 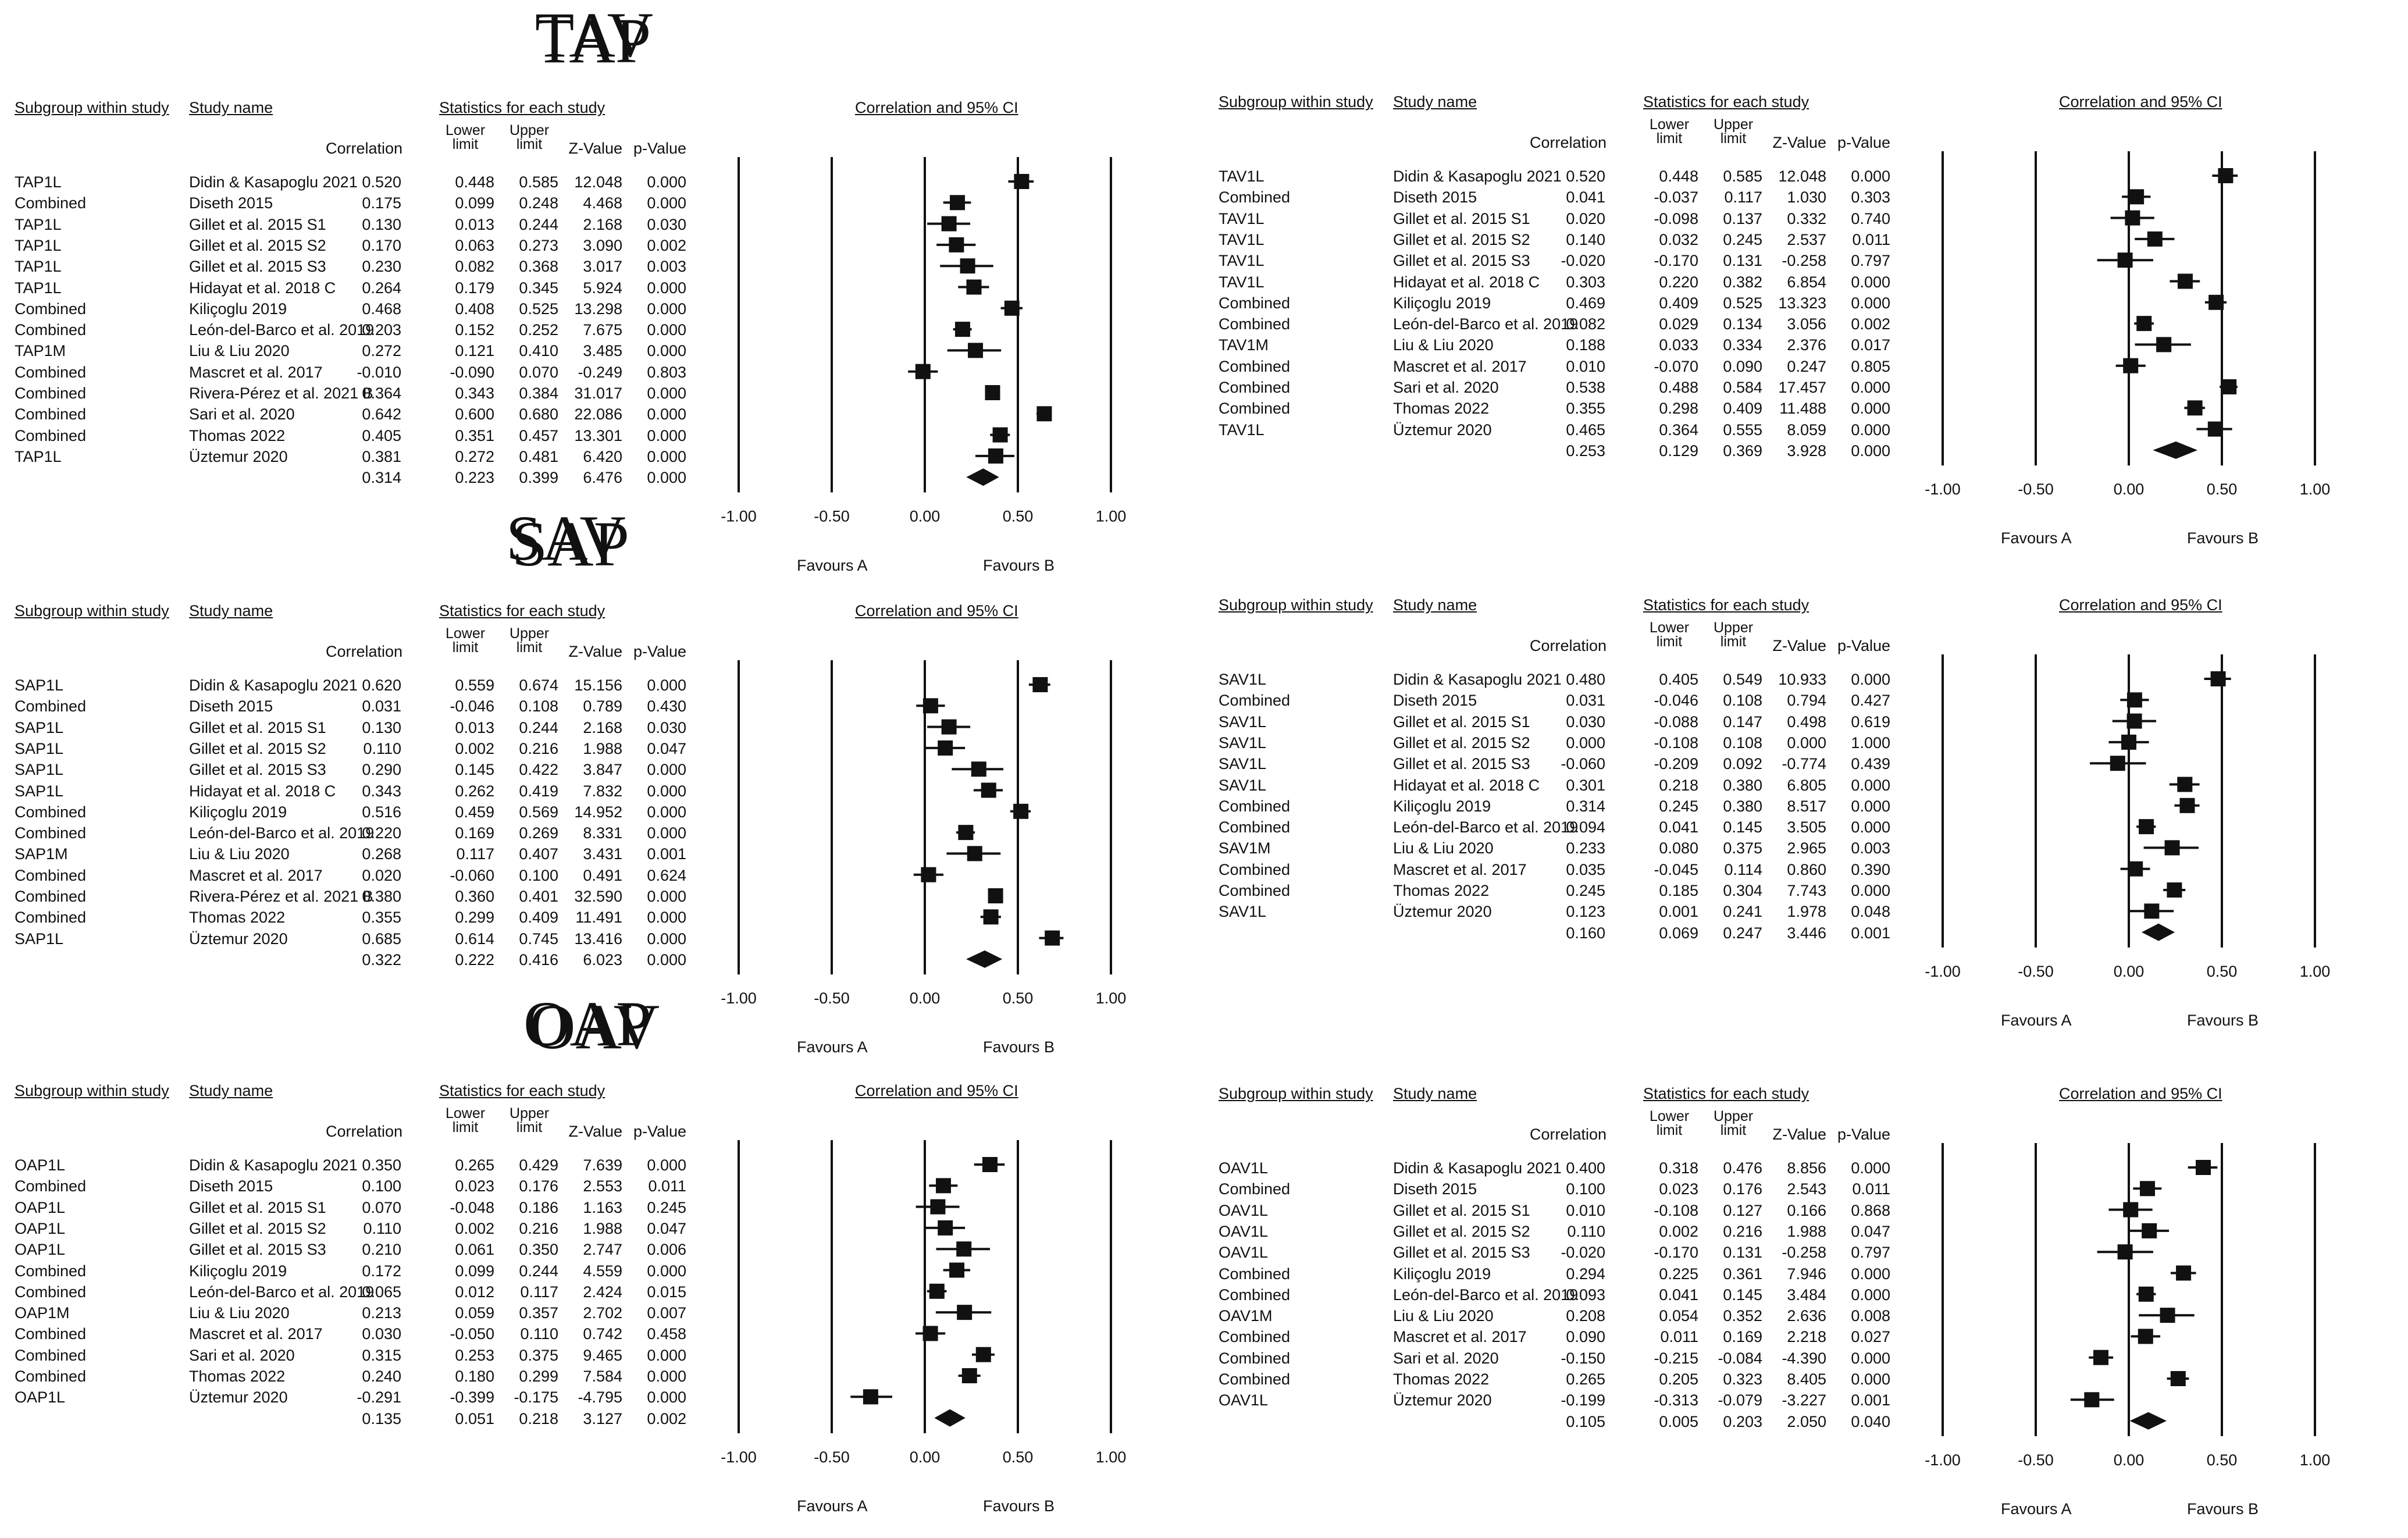 What do you see at coordinates (529, 641) in the screenshot?
I see `upper-limit-header: Upper limit` at bounding box center [529, 641].